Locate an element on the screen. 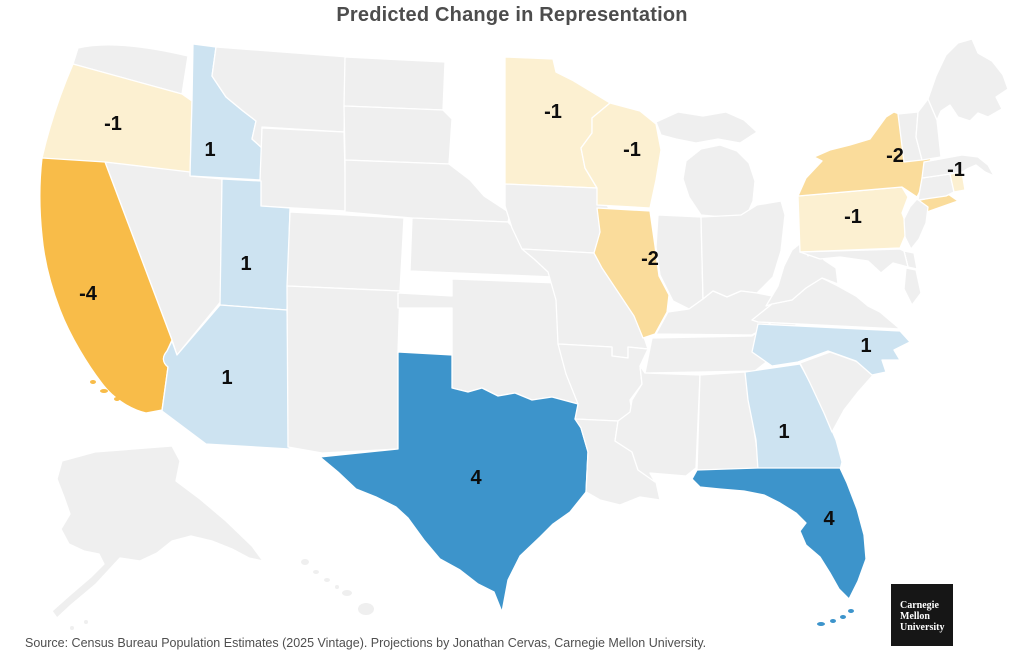  cmu-logo-line-1: Carnegie is located at coordinates (919, 605).